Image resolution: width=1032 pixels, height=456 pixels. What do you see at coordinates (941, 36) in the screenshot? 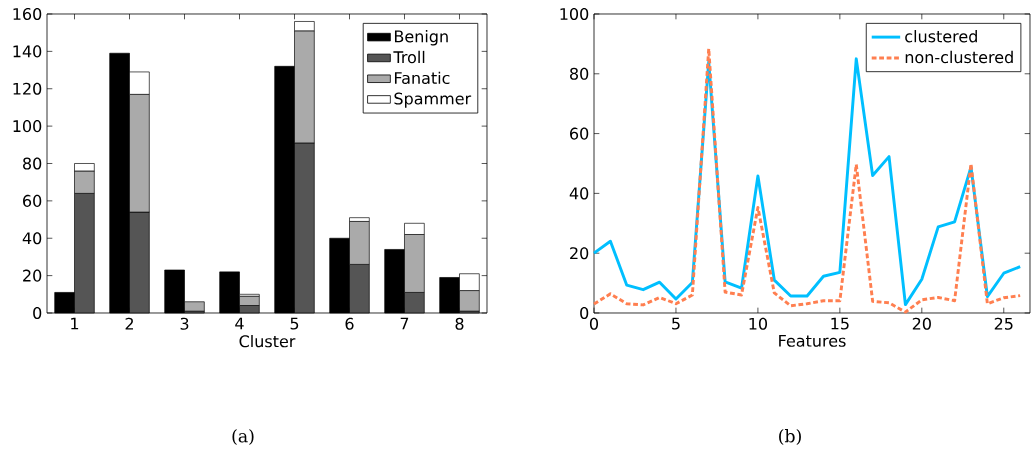
I see `legend-label: clustered` at bounding box center [941, 36].